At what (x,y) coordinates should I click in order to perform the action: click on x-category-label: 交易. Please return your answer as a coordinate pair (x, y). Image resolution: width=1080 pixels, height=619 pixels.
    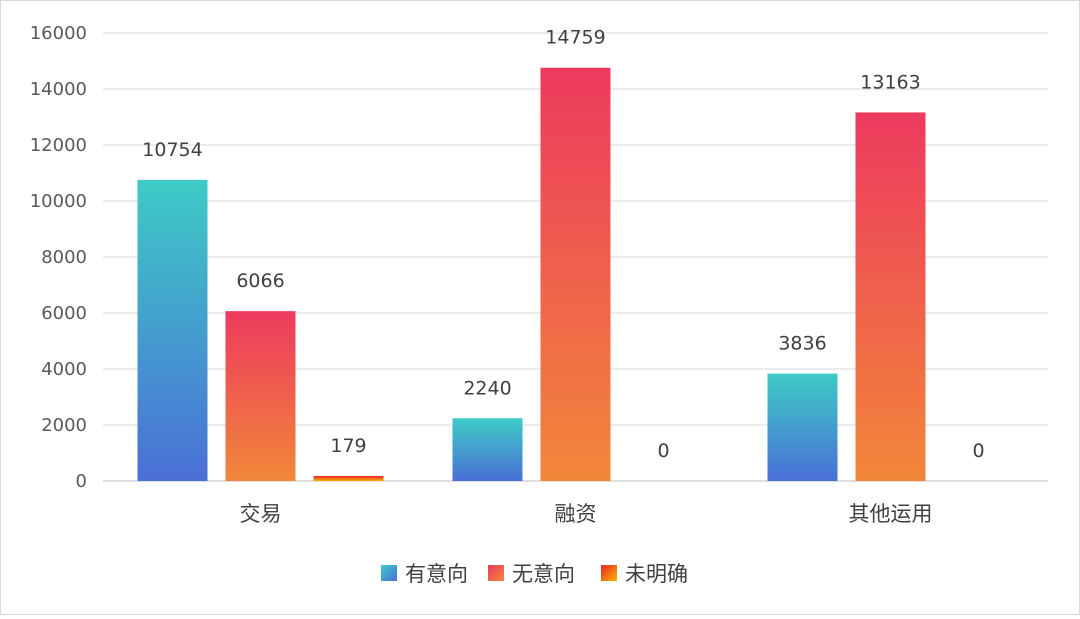
    Looking at the image, I should click on (261, 514).